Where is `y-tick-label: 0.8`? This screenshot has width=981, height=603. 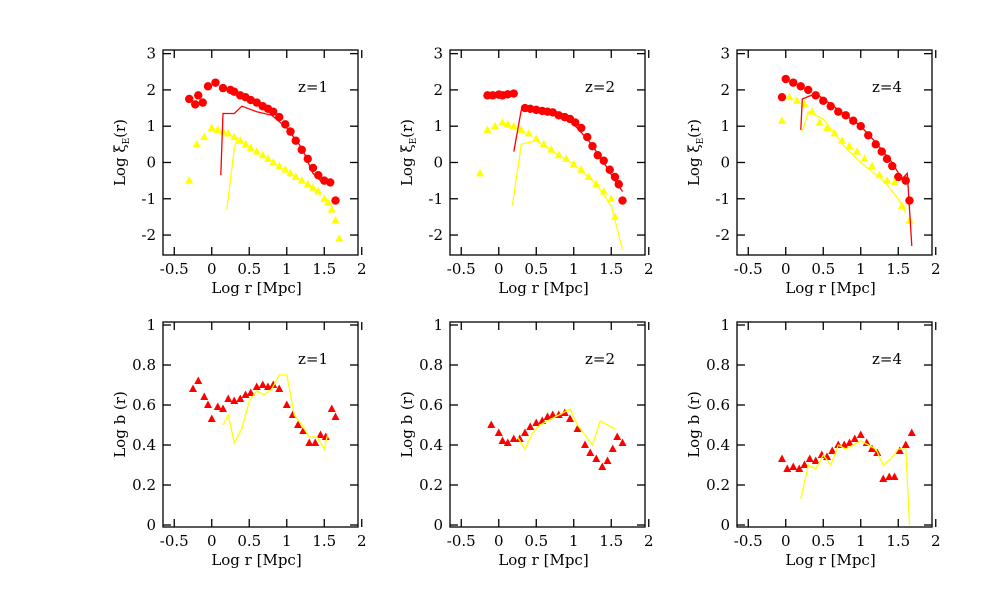
y-tick-label: 0.8 is located at coordinates (718, 365).